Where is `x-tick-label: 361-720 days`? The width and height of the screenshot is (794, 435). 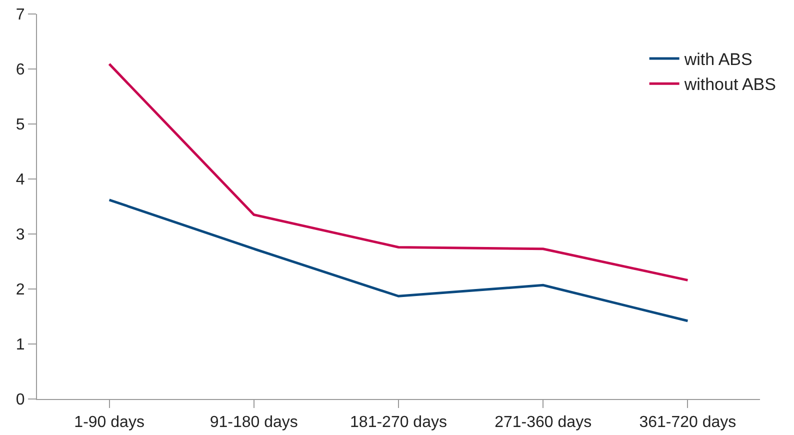 x-tick-label: 361-720 days is located at coordinates (687, 423).